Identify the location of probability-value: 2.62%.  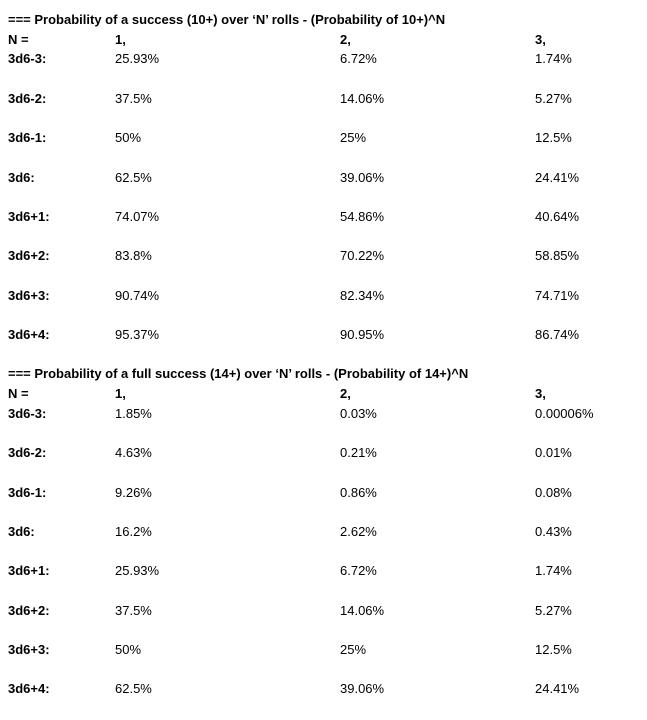
(358, 531).